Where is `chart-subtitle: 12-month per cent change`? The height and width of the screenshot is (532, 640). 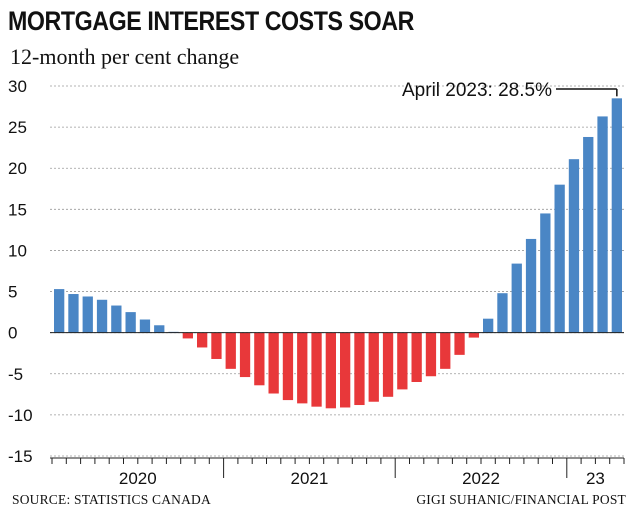 chart-subtitle: 12-month per cent change is located at coordinates (125, 56).